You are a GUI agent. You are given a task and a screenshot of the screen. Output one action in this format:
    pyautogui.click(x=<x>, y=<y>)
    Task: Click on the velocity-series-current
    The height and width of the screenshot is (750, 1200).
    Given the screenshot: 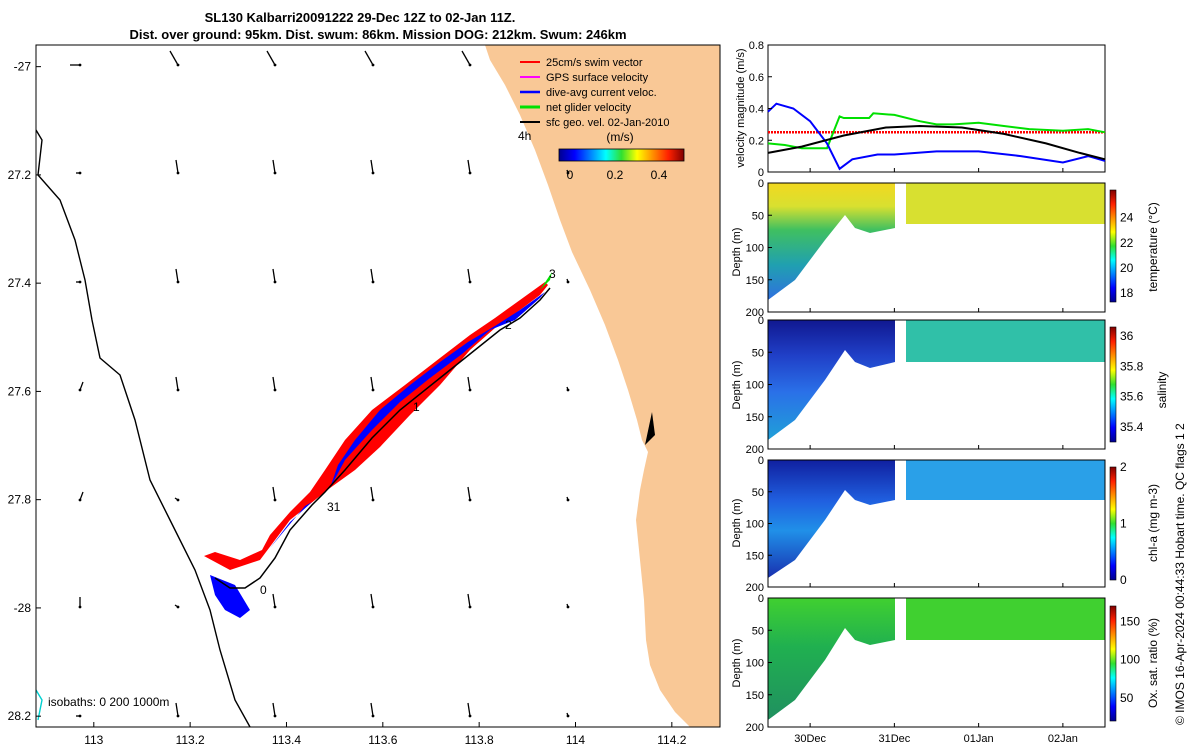 What is the action you would take?
    pyautogui.click(x=936, y=136)
    